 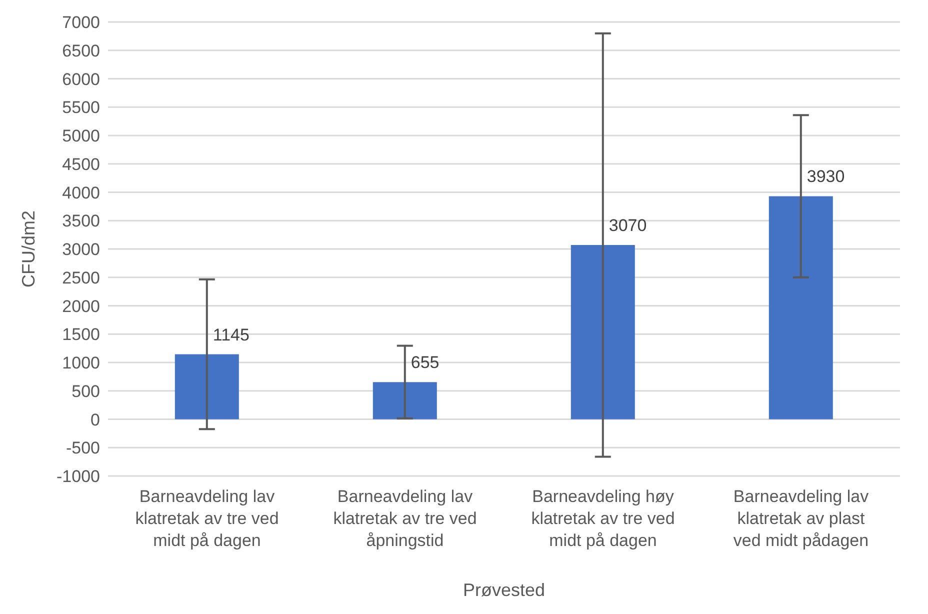 I want to click on y-tick-label: 6000, so click(x=81, y=79).